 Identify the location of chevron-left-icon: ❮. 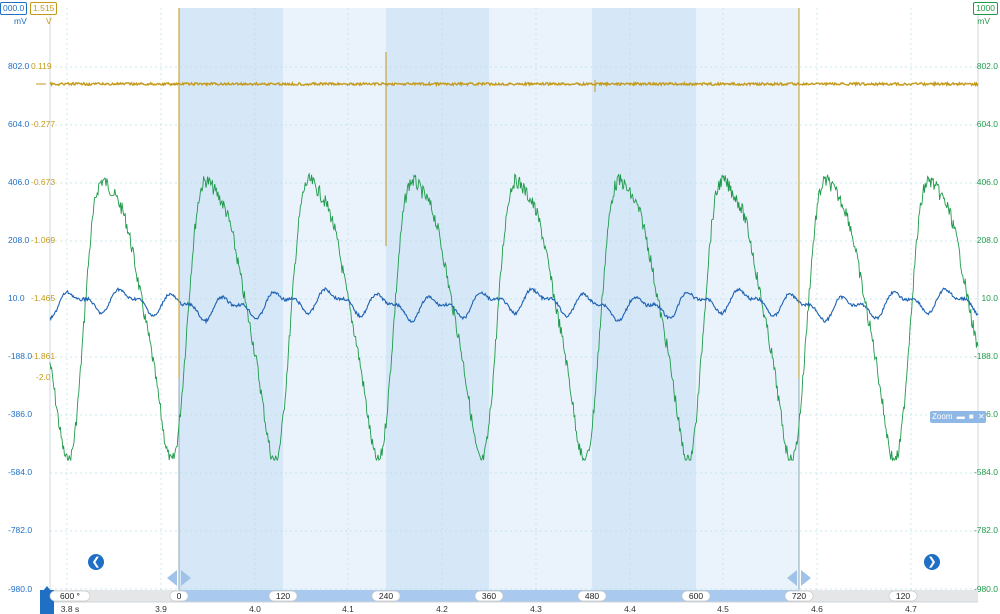
(96, 562).